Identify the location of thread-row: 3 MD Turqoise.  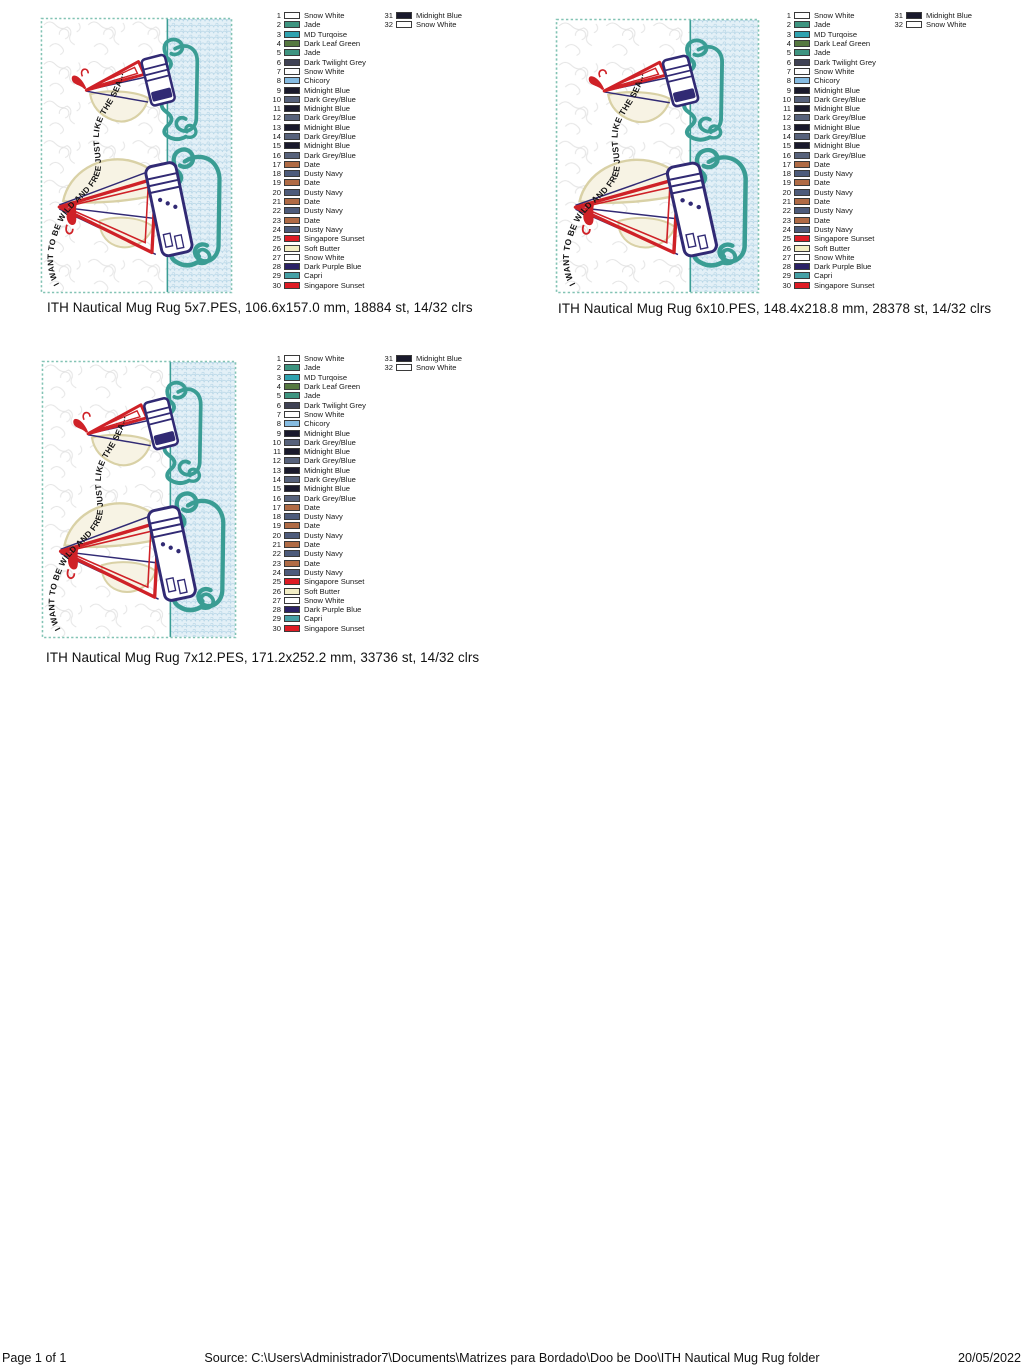
(827, 34).